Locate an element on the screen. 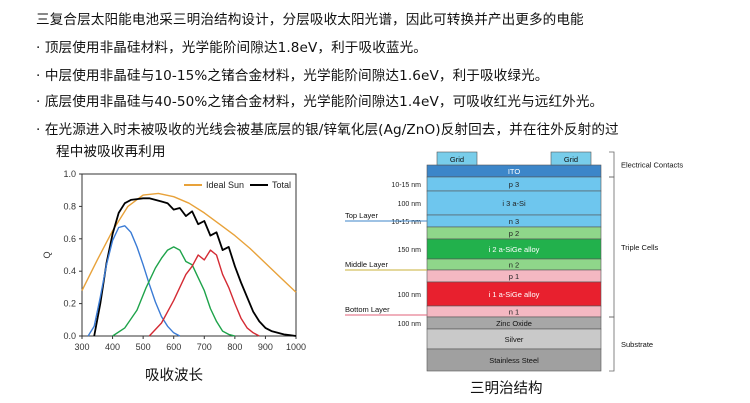 The width and height of the screenshot is (750, 403). plot-frame is located at coordinates (189, 255).